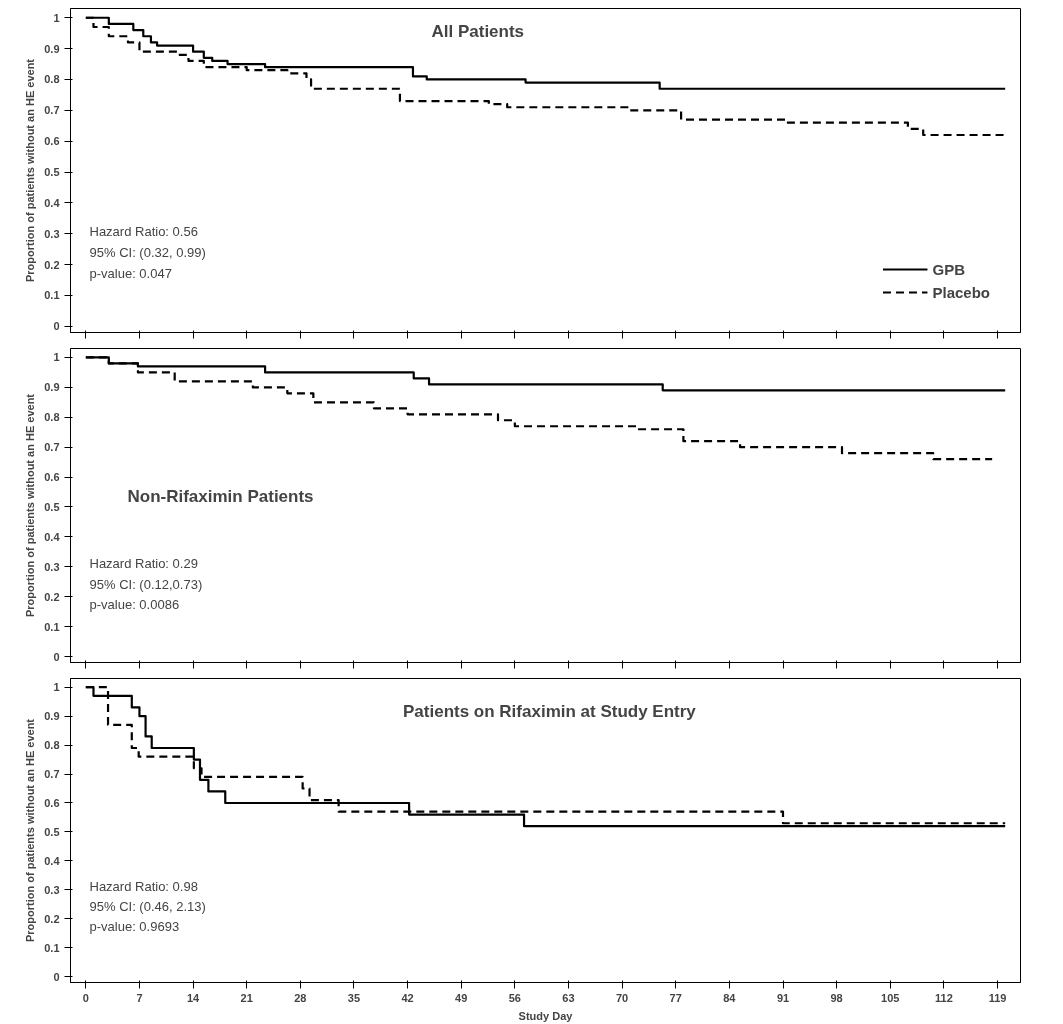 The height and width of the screenshot is (1024, 1063). Describe the element at coordinates (514, 997) in the screenshot. I see `x-tick-label: 56` at that location.